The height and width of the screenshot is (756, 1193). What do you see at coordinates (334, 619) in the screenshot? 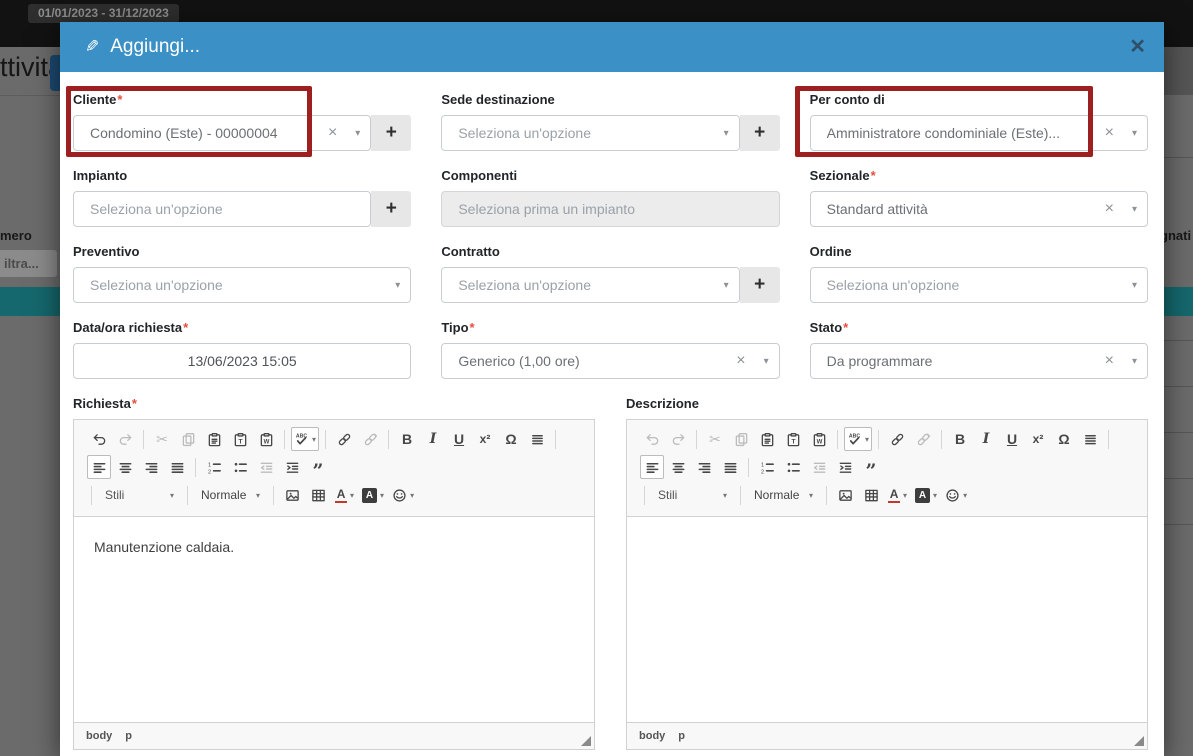
I see `richiesta-content: Manutenzione caldaia.` at bounding box center [334, 619].